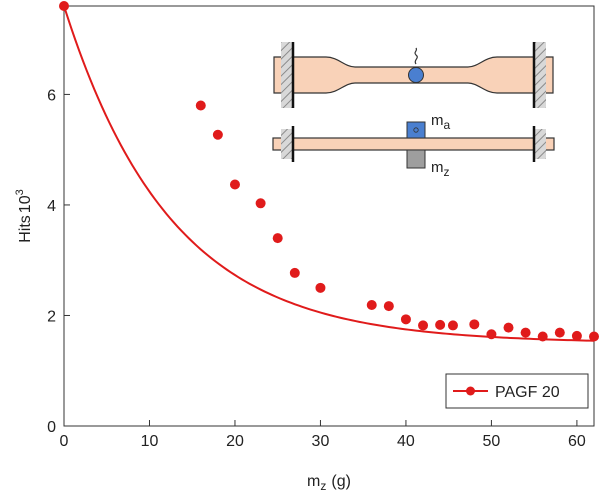 The height and width of the screenshot is (504, 600). I want to click on legend-label: PAGF 20, so click(527, 392).